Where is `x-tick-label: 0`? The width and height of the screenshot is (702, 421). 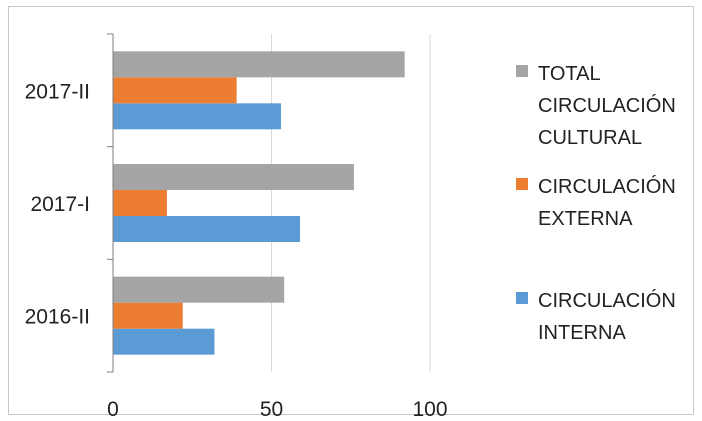 x-tick-label: 0 is located at coordinates (113, 409).